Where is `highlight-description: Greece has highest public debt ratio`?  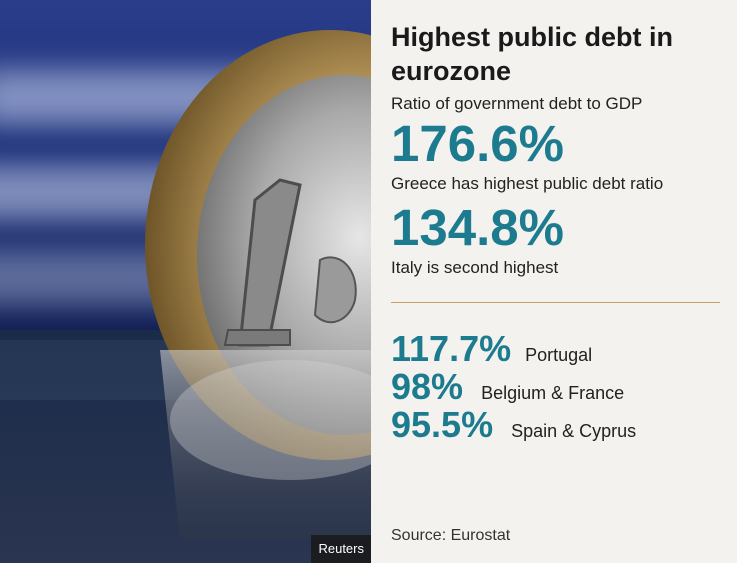
highlight-description: Greece has highest public debt ratio is located at coordinates (527, 183).